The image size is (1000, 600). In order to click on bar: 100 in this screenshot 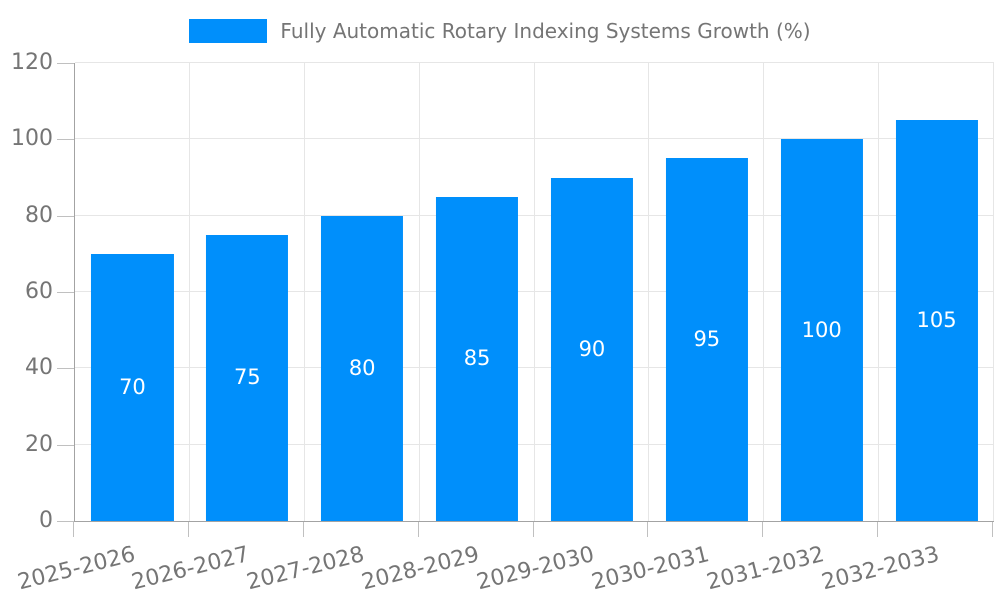, I will do `click(821, 330)`.